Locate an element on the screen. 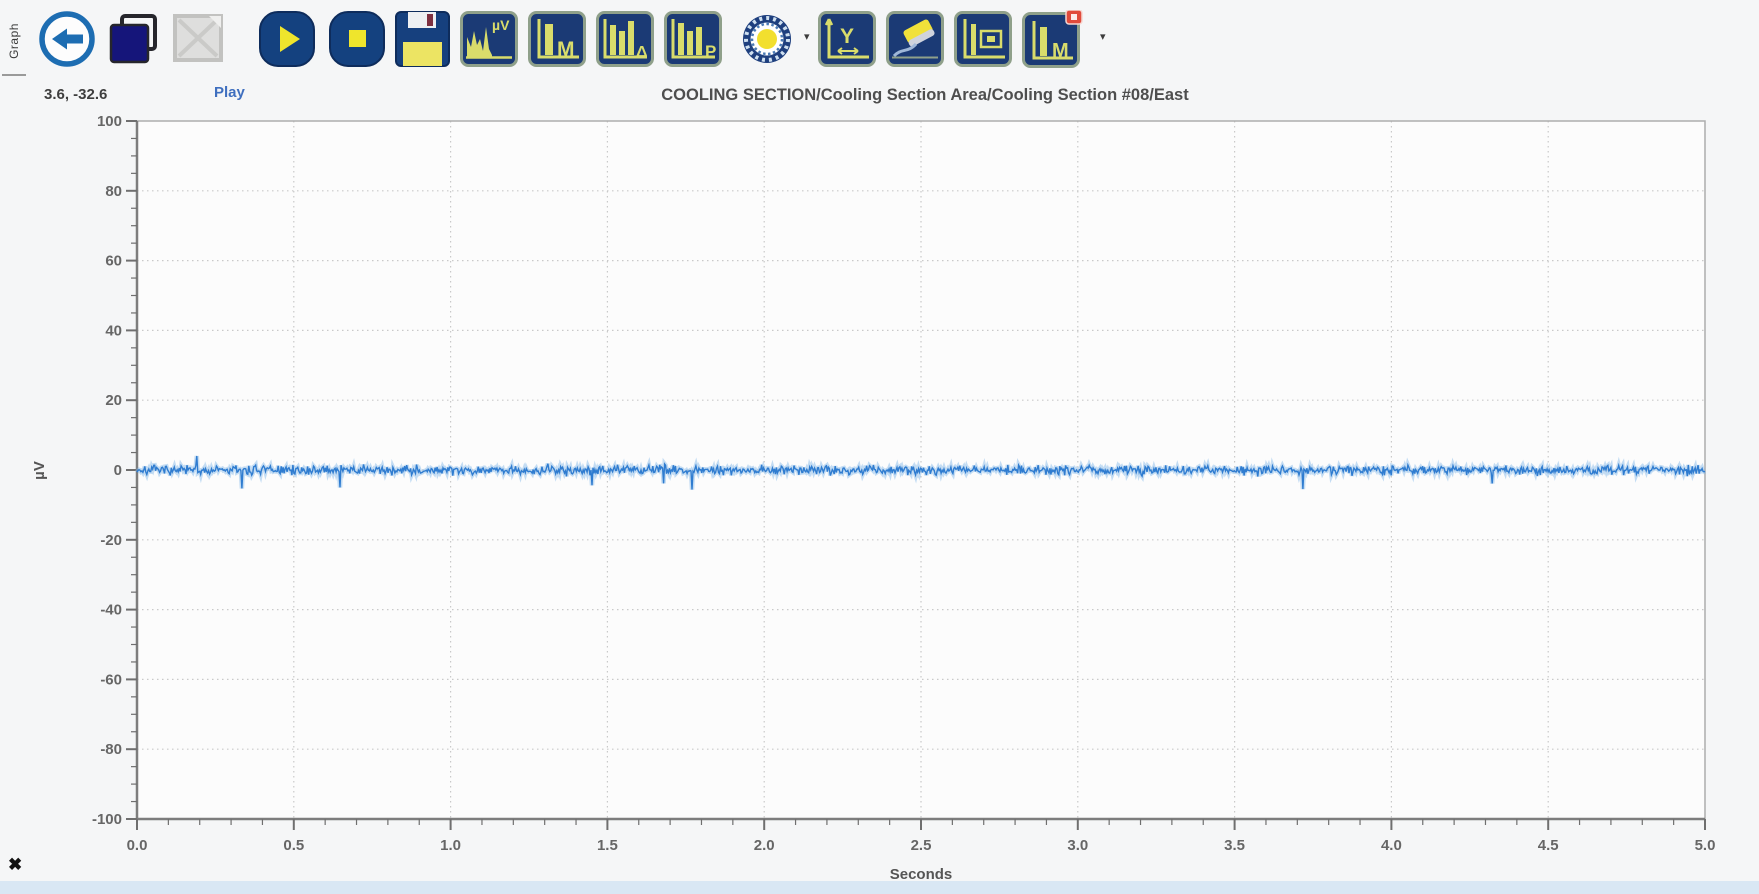 The image size is (1759, 894). svg-text: -80 is located at coordinates (111, 749).